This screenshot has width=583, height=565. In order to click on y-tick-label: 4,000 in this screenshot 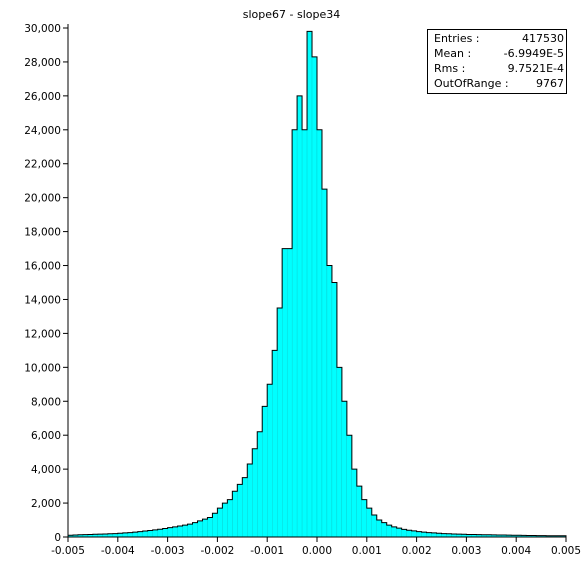, I will do `click(46, 470)`.